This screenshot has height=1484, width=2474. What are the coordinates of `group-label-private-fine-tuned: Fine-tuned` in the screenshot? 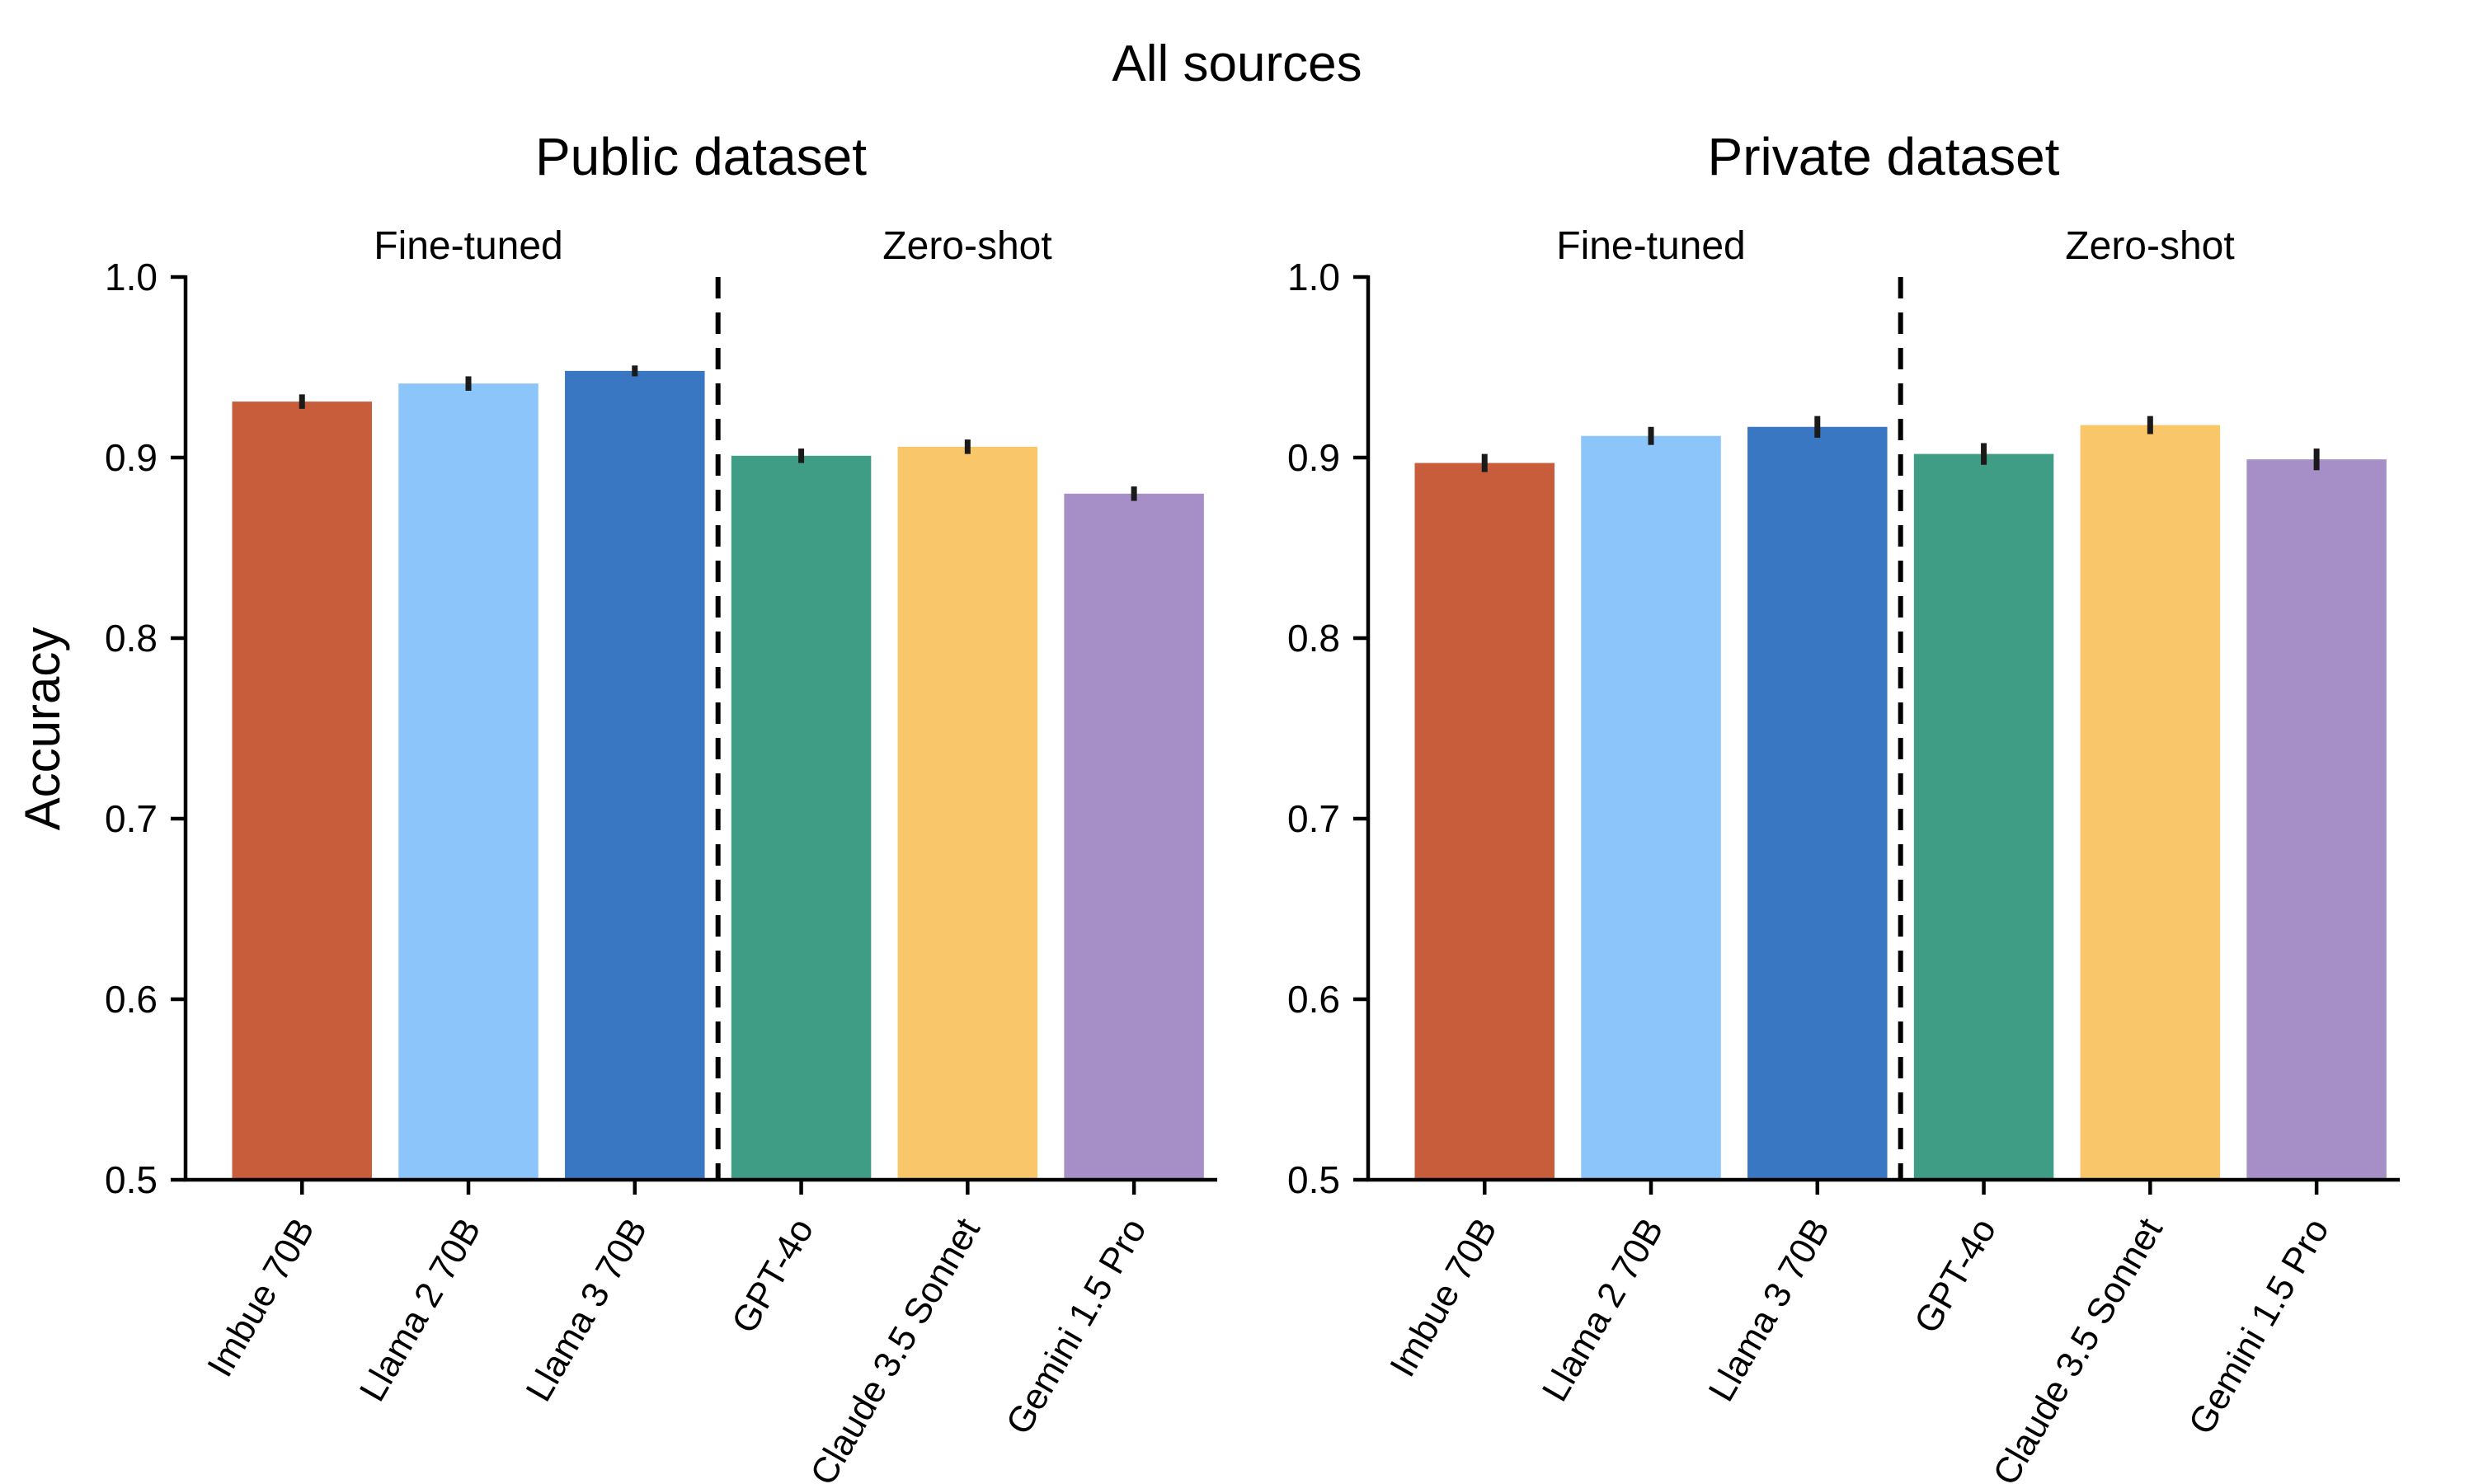 It's located at (1650, 246).